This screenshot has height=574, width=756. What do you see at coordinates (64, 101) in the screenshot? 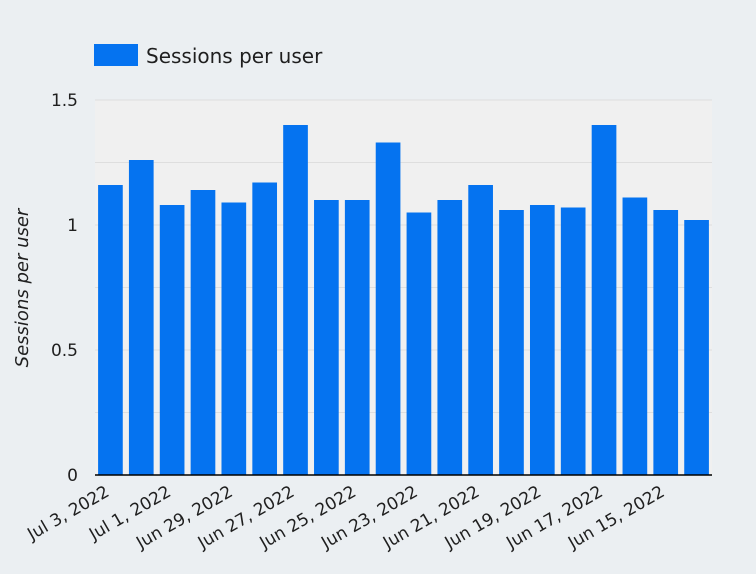
I see `y-tick-label: 1.5` at bounding box center [64, 101].